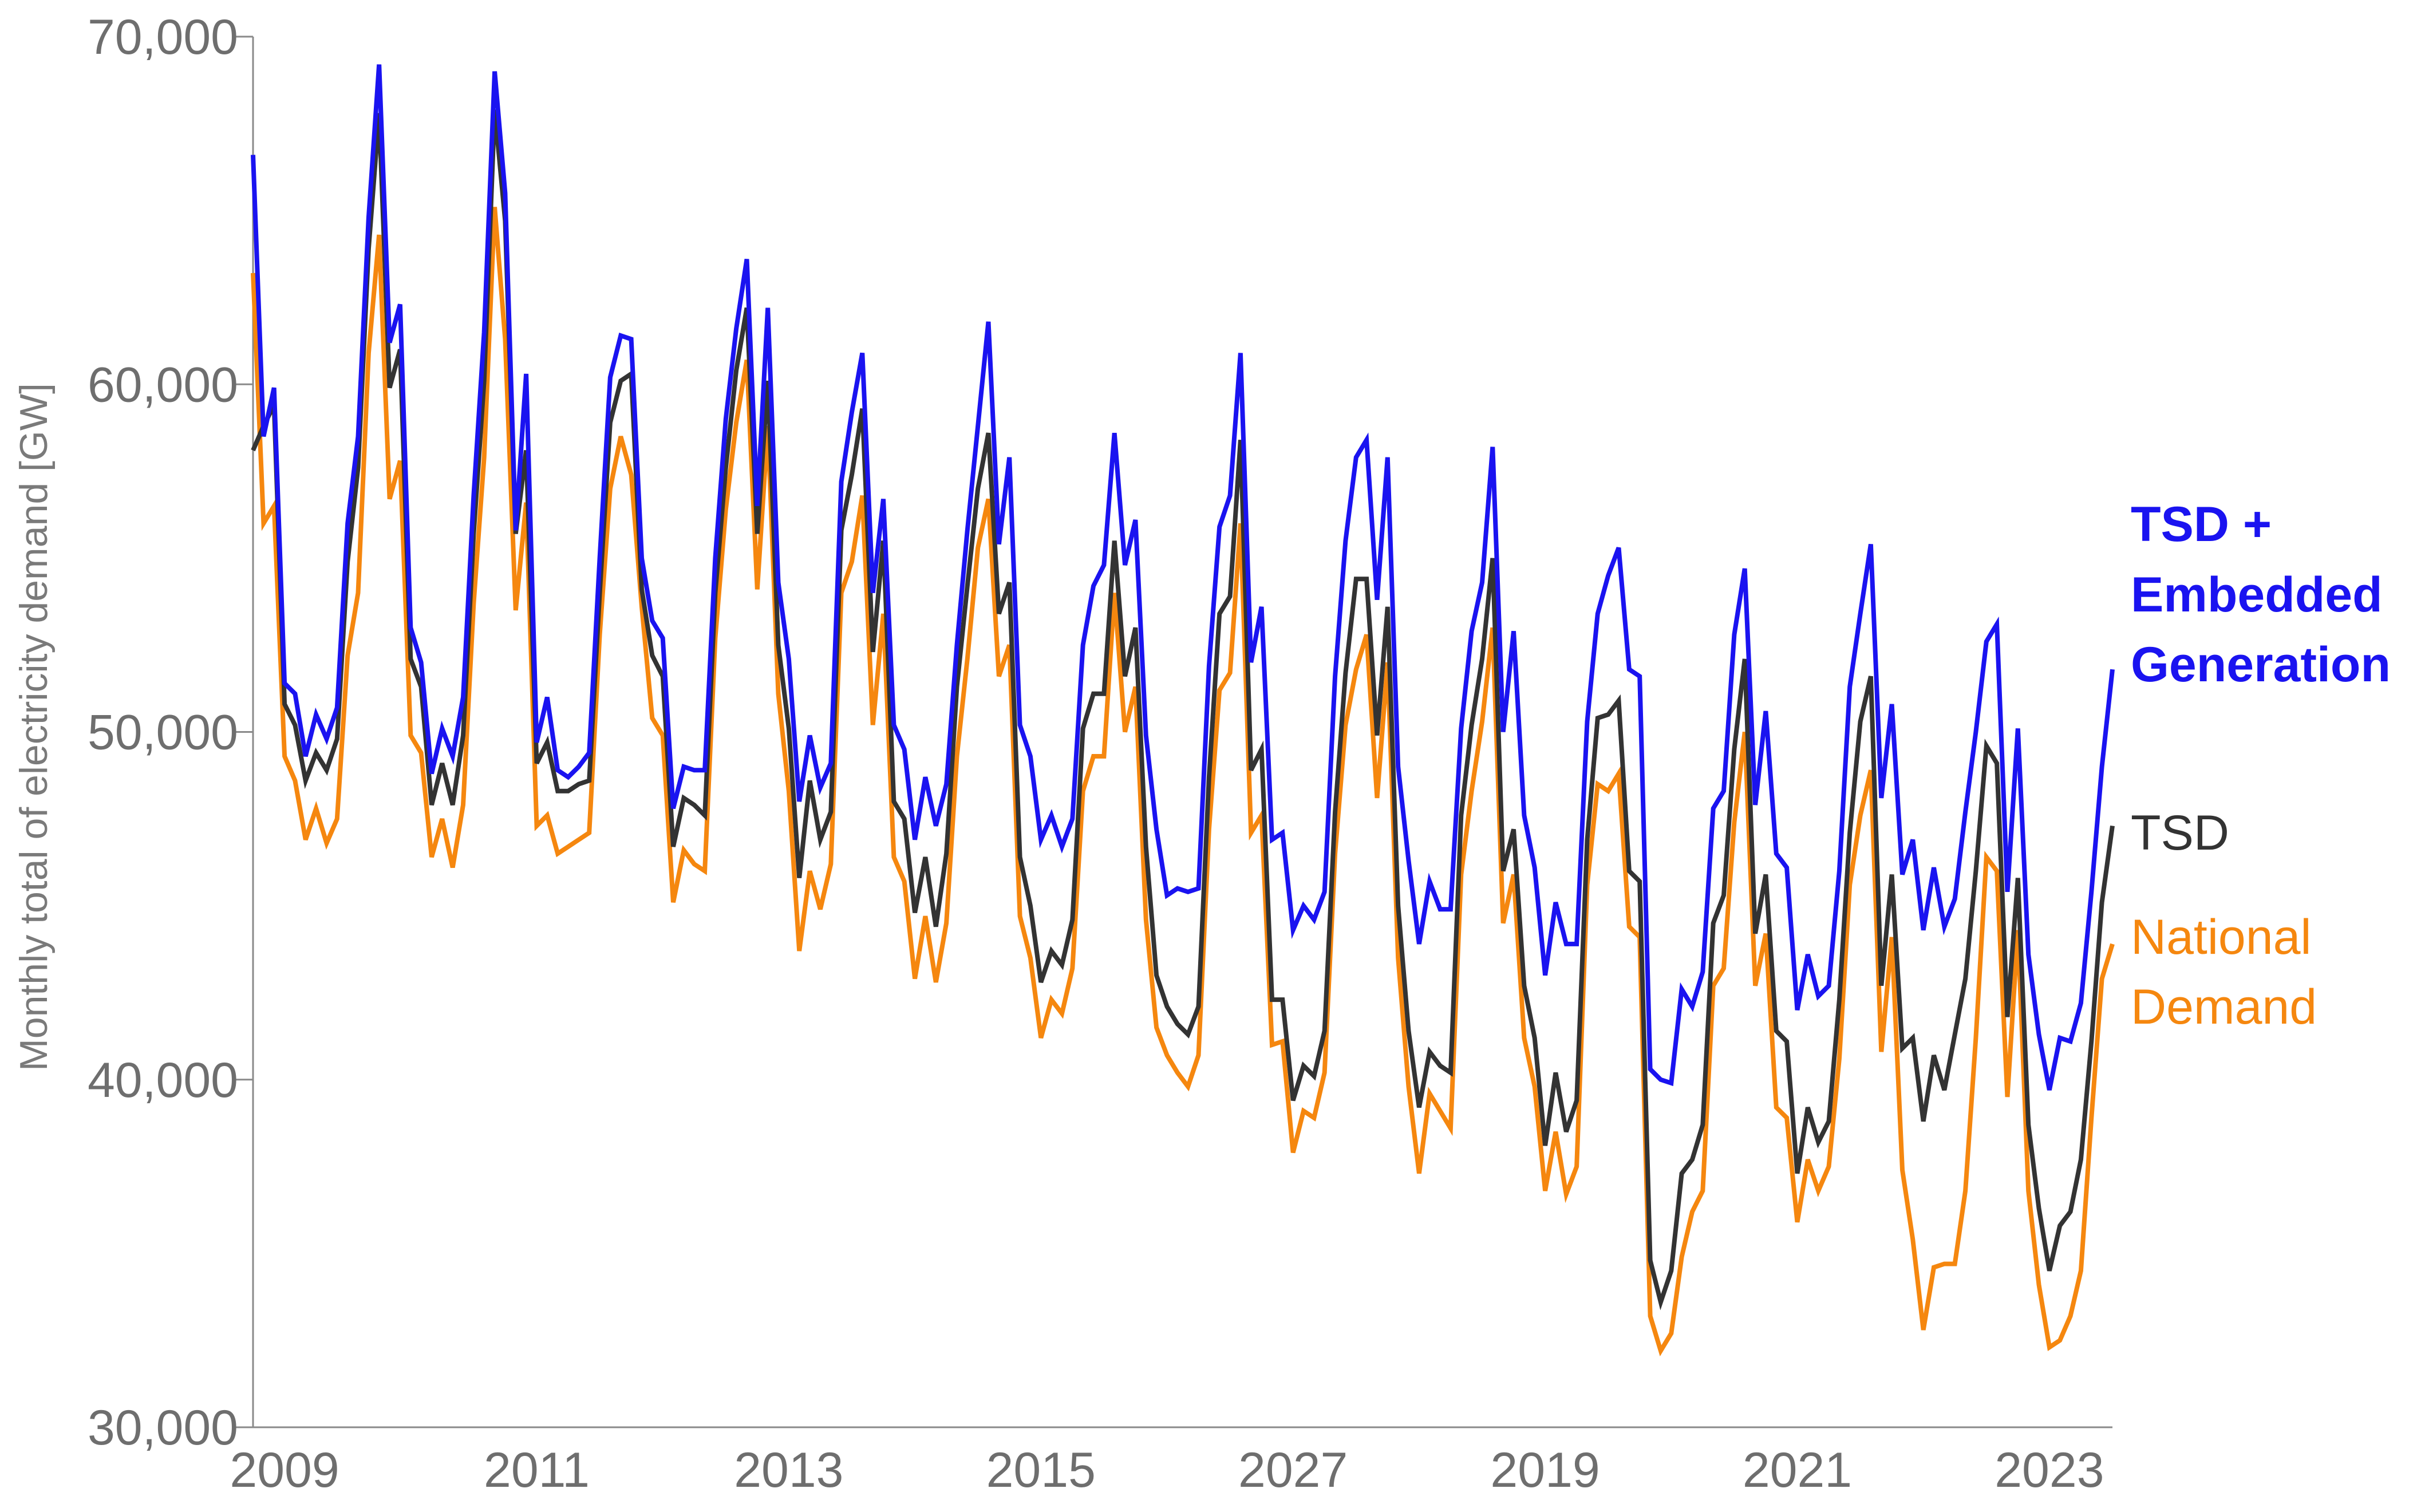 This screenshot has width=2417, height=1512. I want to click on x-tick-label: 2013, so click(789, 1470).